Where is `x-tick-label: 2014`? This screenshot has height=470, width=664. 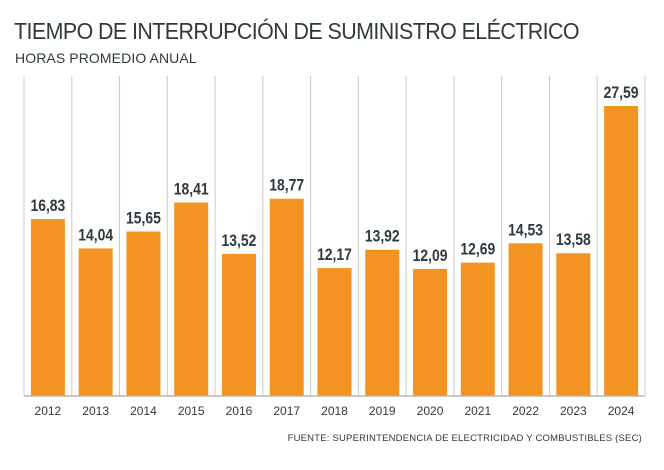 x-tick-label: 2014 is located at coordinates (143, 411).